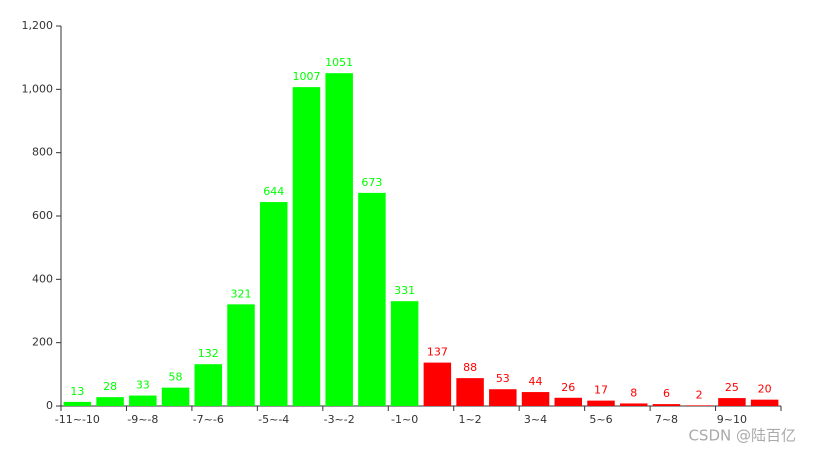 The width and height of the screenshot is (813, 454). What do you see at coordinates (42, 278) in the screenshot?
I see `y-tick-label: 400` at bounding box center [42, 278].